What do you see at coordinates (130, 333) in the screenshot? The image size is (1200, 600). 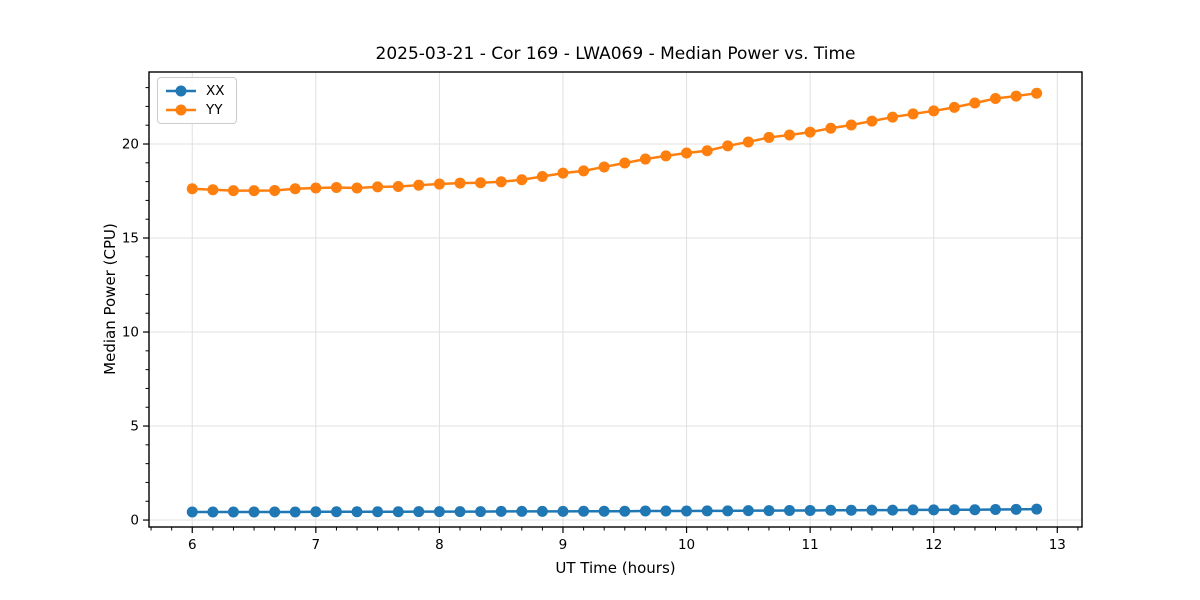 I see `y-tick-label: 10` at bounding box center [130, 333].